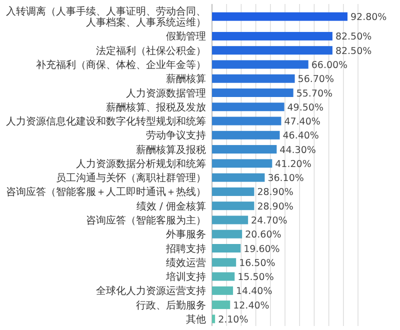 The image size is (400, 330). Describe the element at coordinates (151, 291) in the screenshot. I see `y-tick-label: 全球化人力资源运营支持` at that location.